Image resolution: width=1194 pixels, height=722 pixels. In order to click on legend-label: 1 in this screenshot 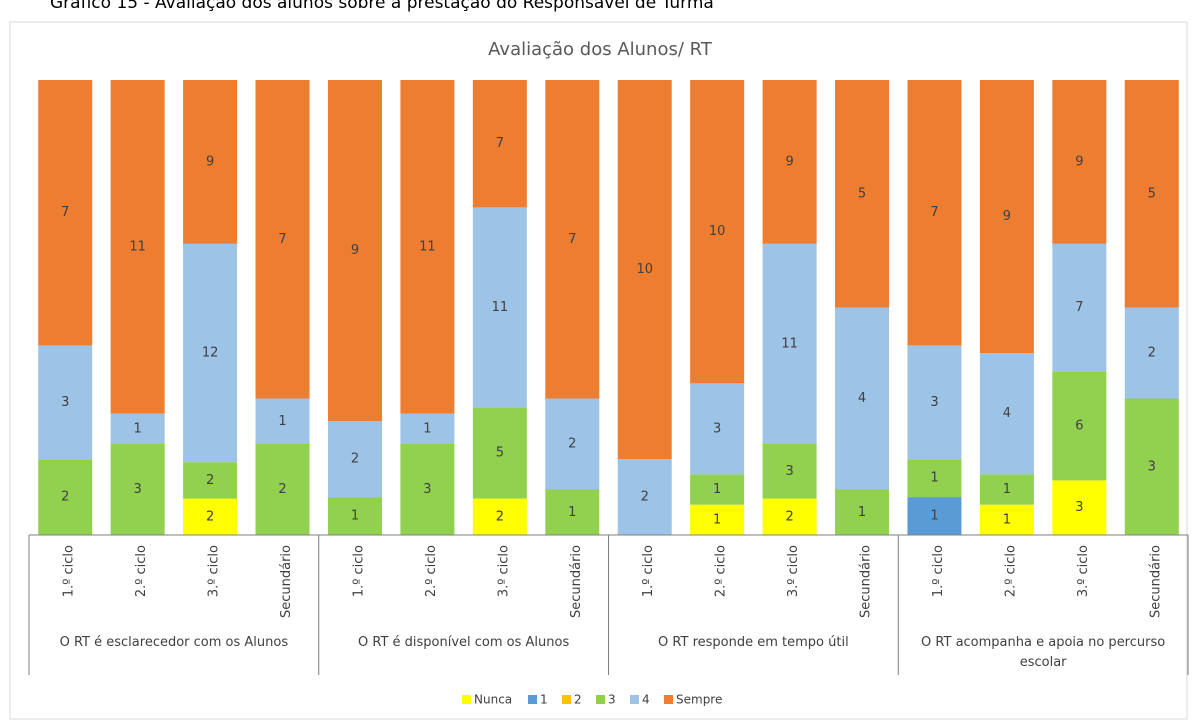, I will do `click(544, 700)`.